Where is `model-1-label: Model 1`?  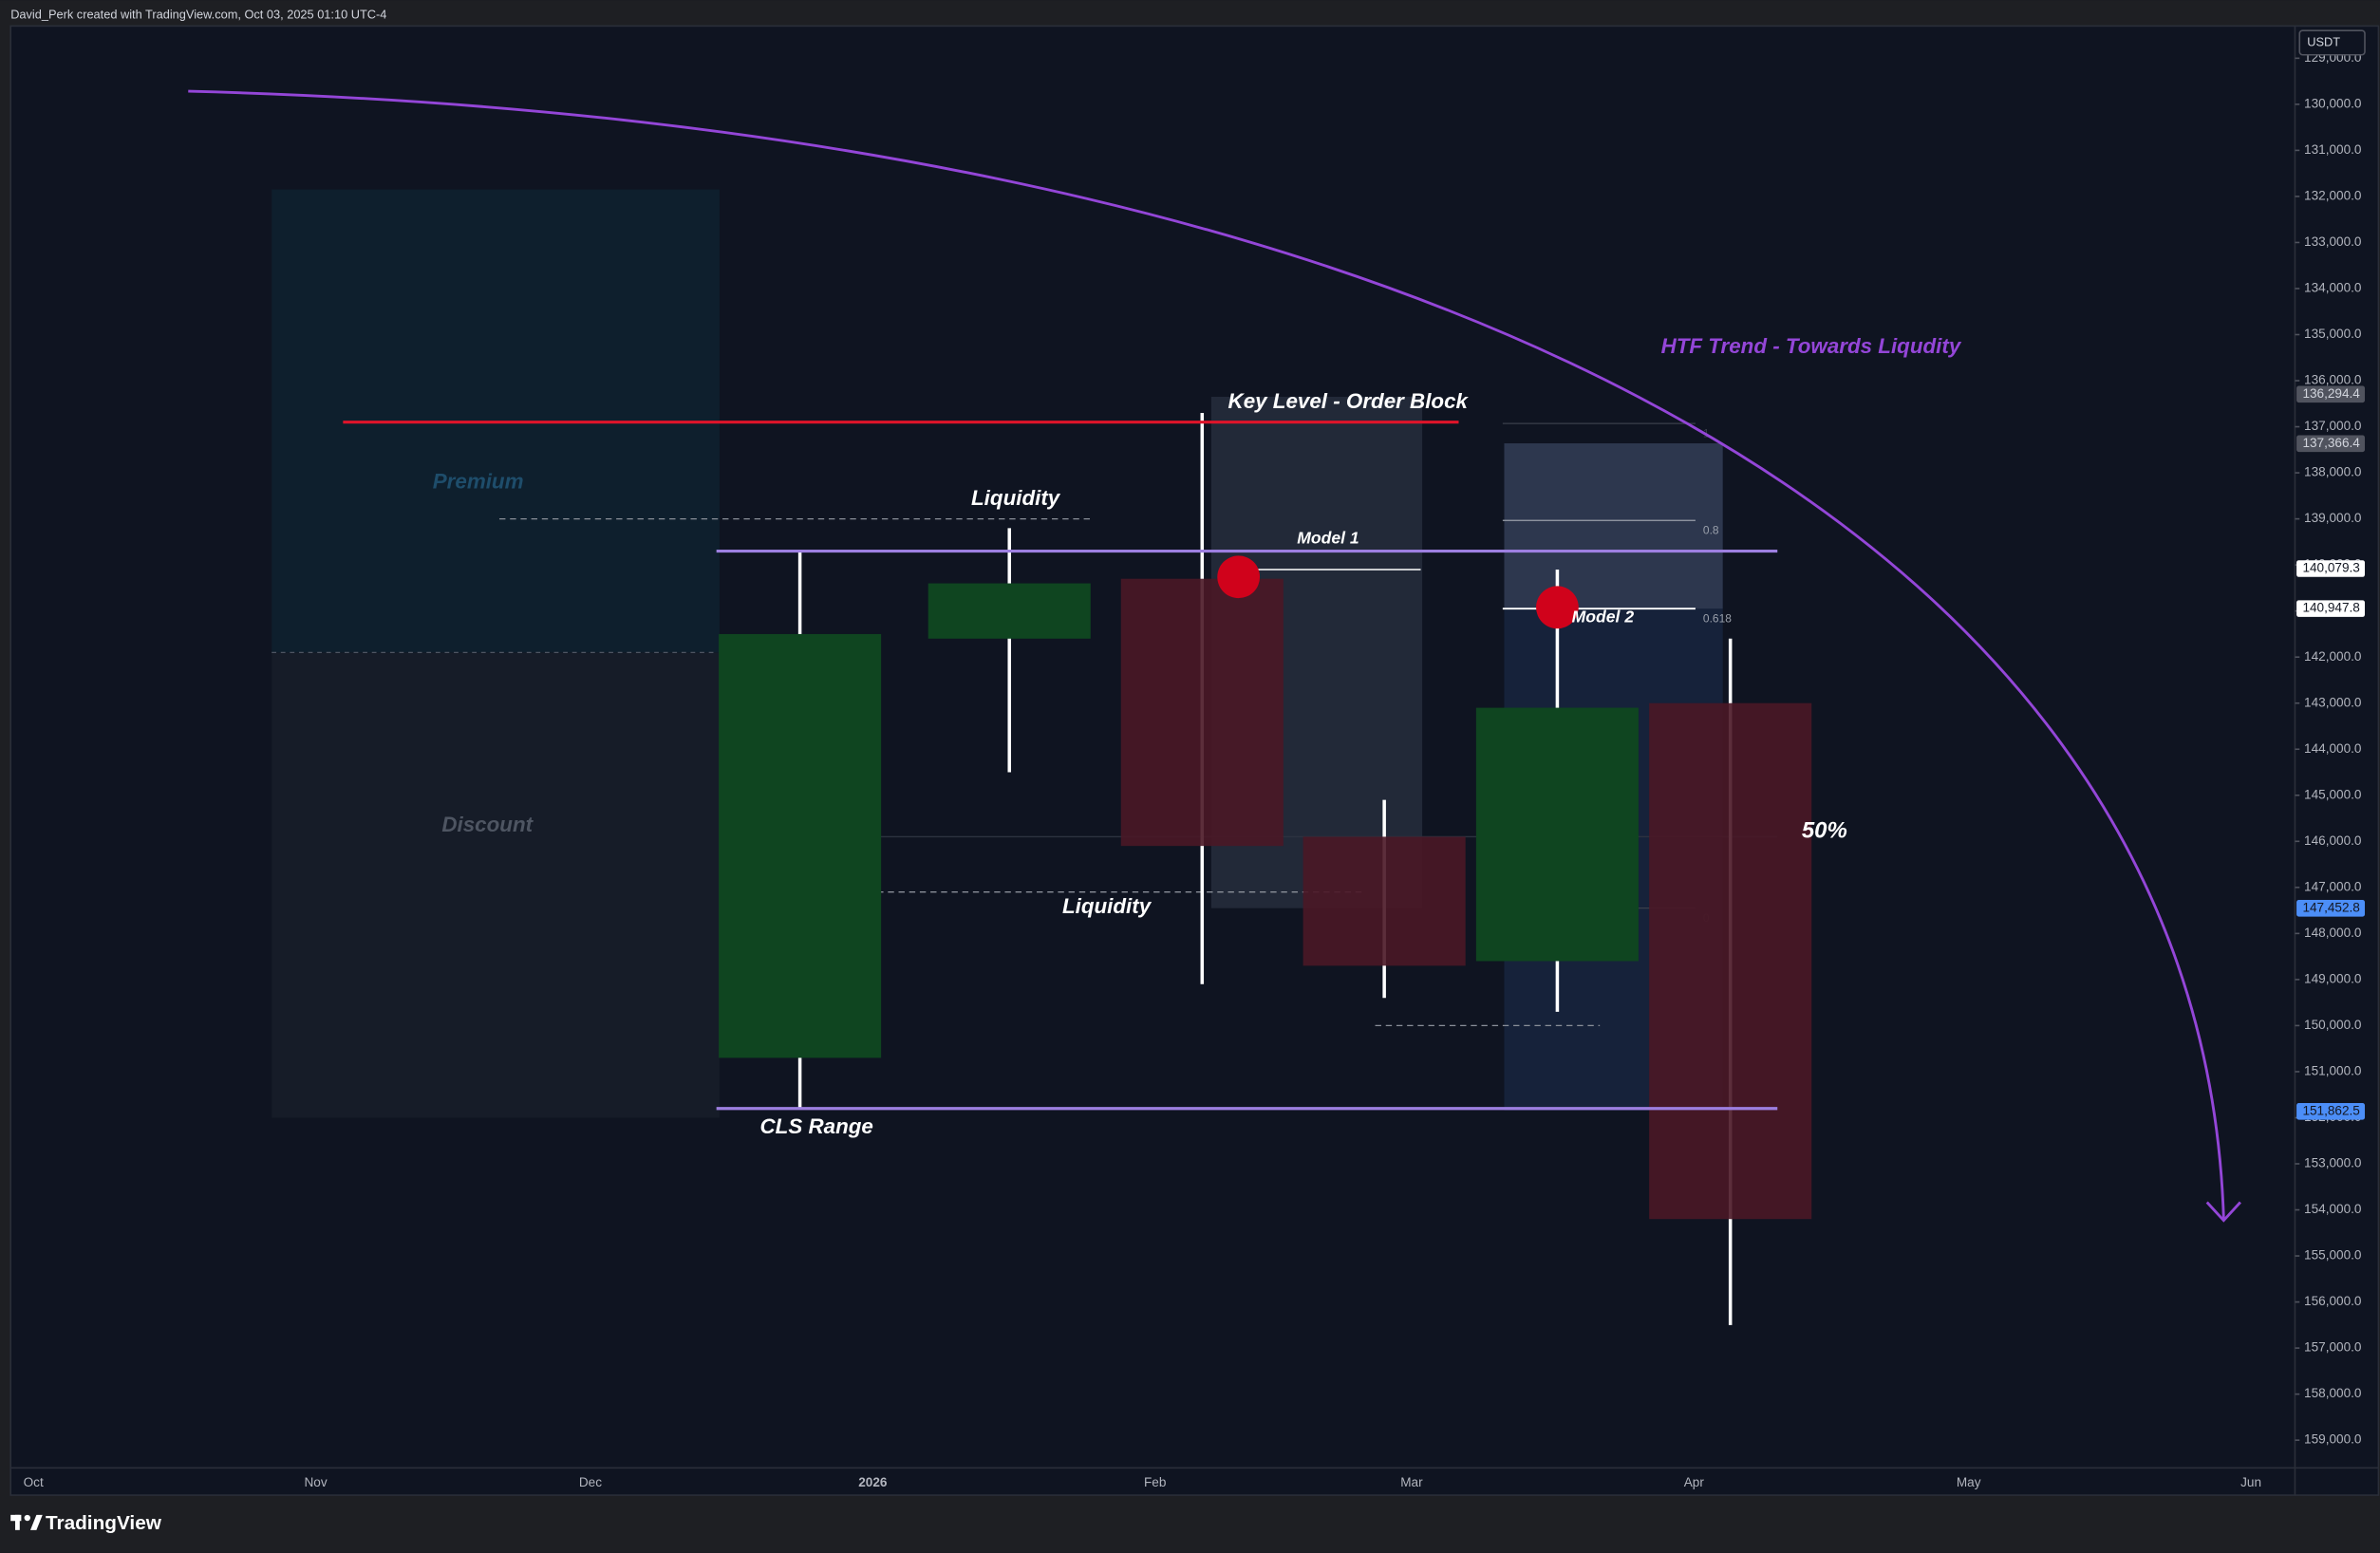 model-1-label: Model 1 is located at coordinates (1328, 537).